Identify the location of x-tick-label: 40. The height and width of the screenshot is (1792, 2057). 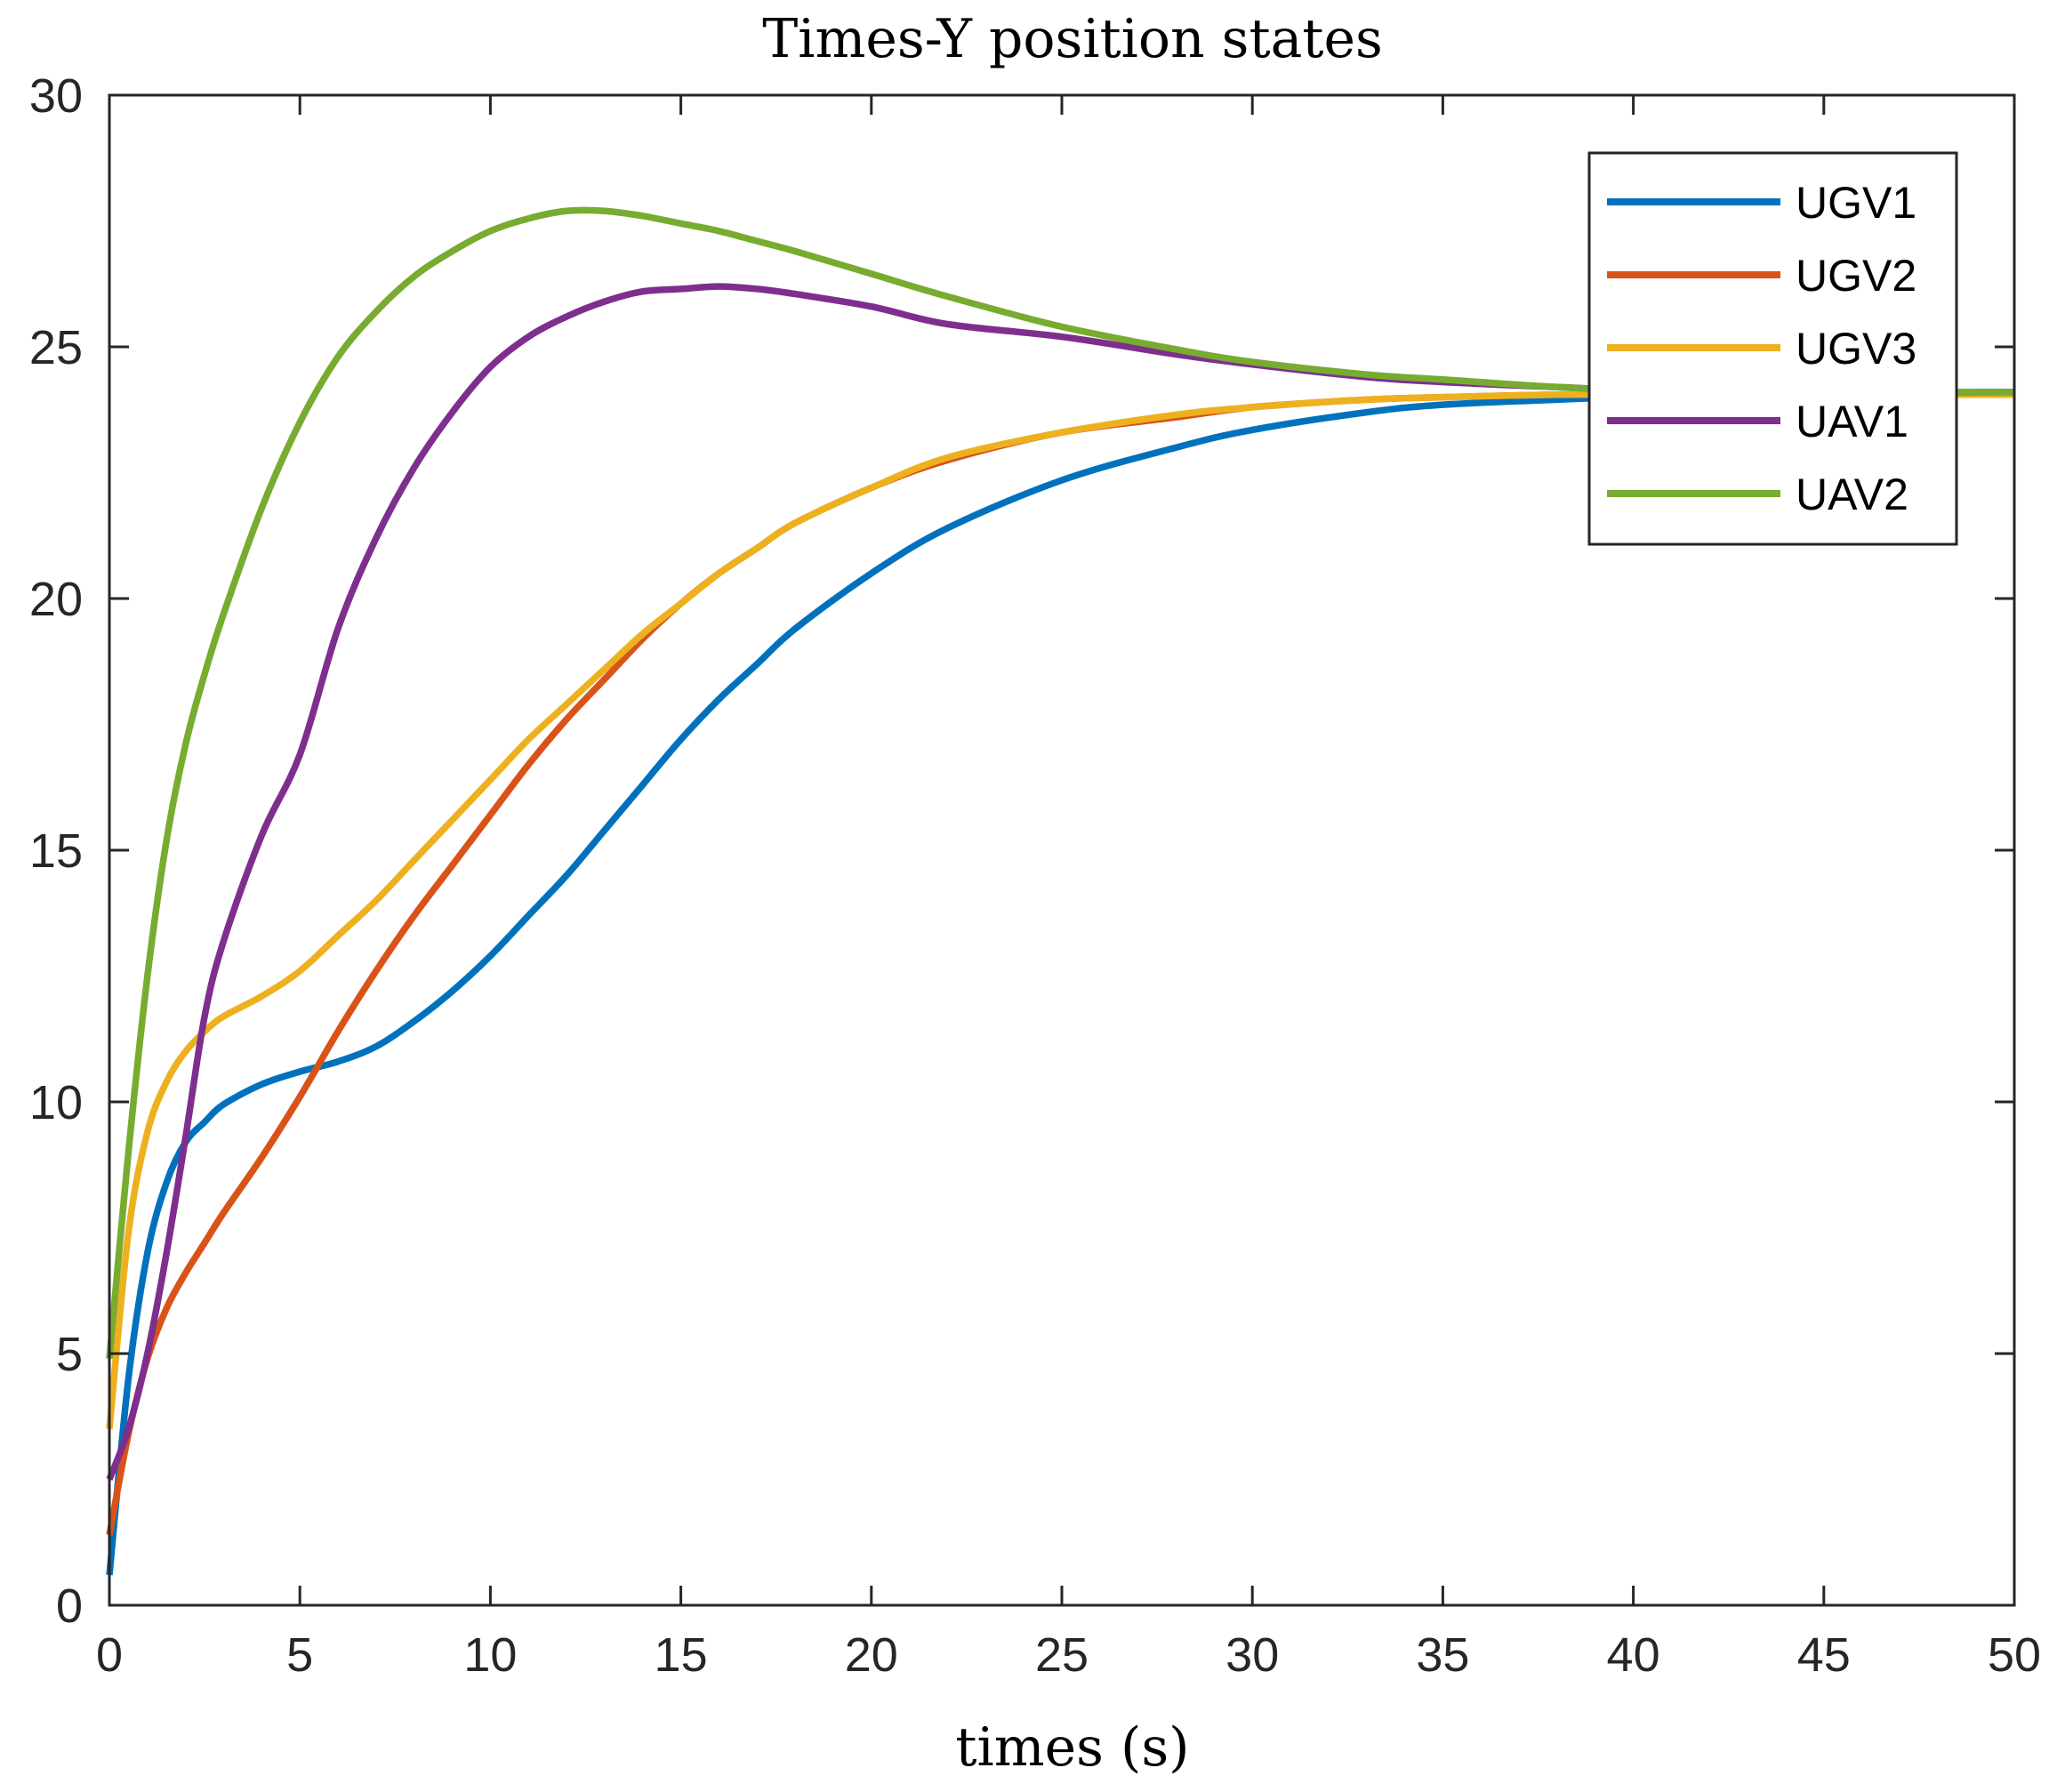
(1633, 1655).